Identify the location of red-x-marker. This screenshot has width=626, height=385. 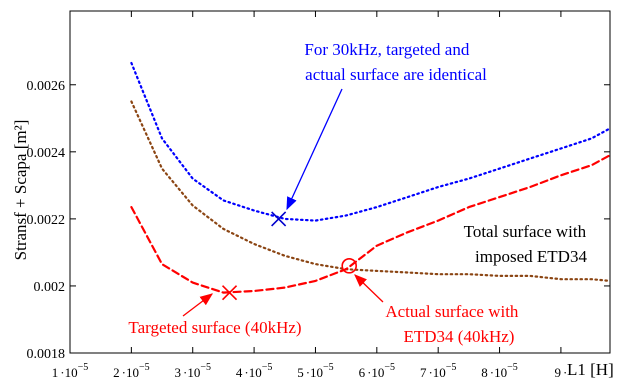
(229, 293).